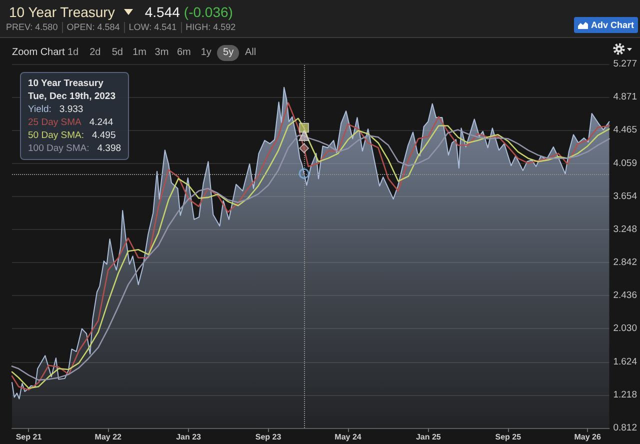 Image resolution: width=640 pixels, height=444 pixels. I want to click on text: Zoom Chart, so click(38, 53).